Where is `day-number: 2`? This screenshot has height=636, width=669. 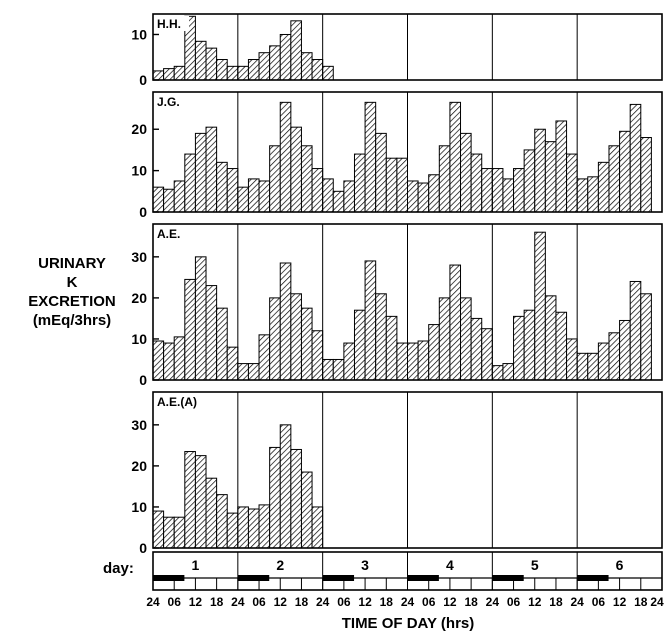
day-number: 2 is located at coordinates (280, 565).